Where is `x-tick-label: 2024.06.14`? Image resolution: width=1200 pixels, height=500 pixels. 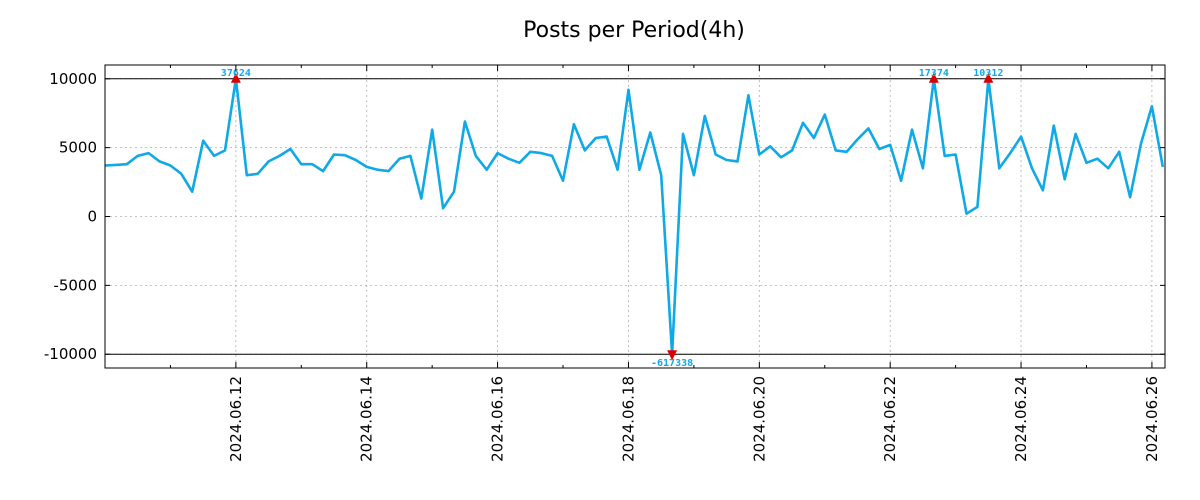
x-tick-label: 2024.06.14 is located at coordinates (367, 419).